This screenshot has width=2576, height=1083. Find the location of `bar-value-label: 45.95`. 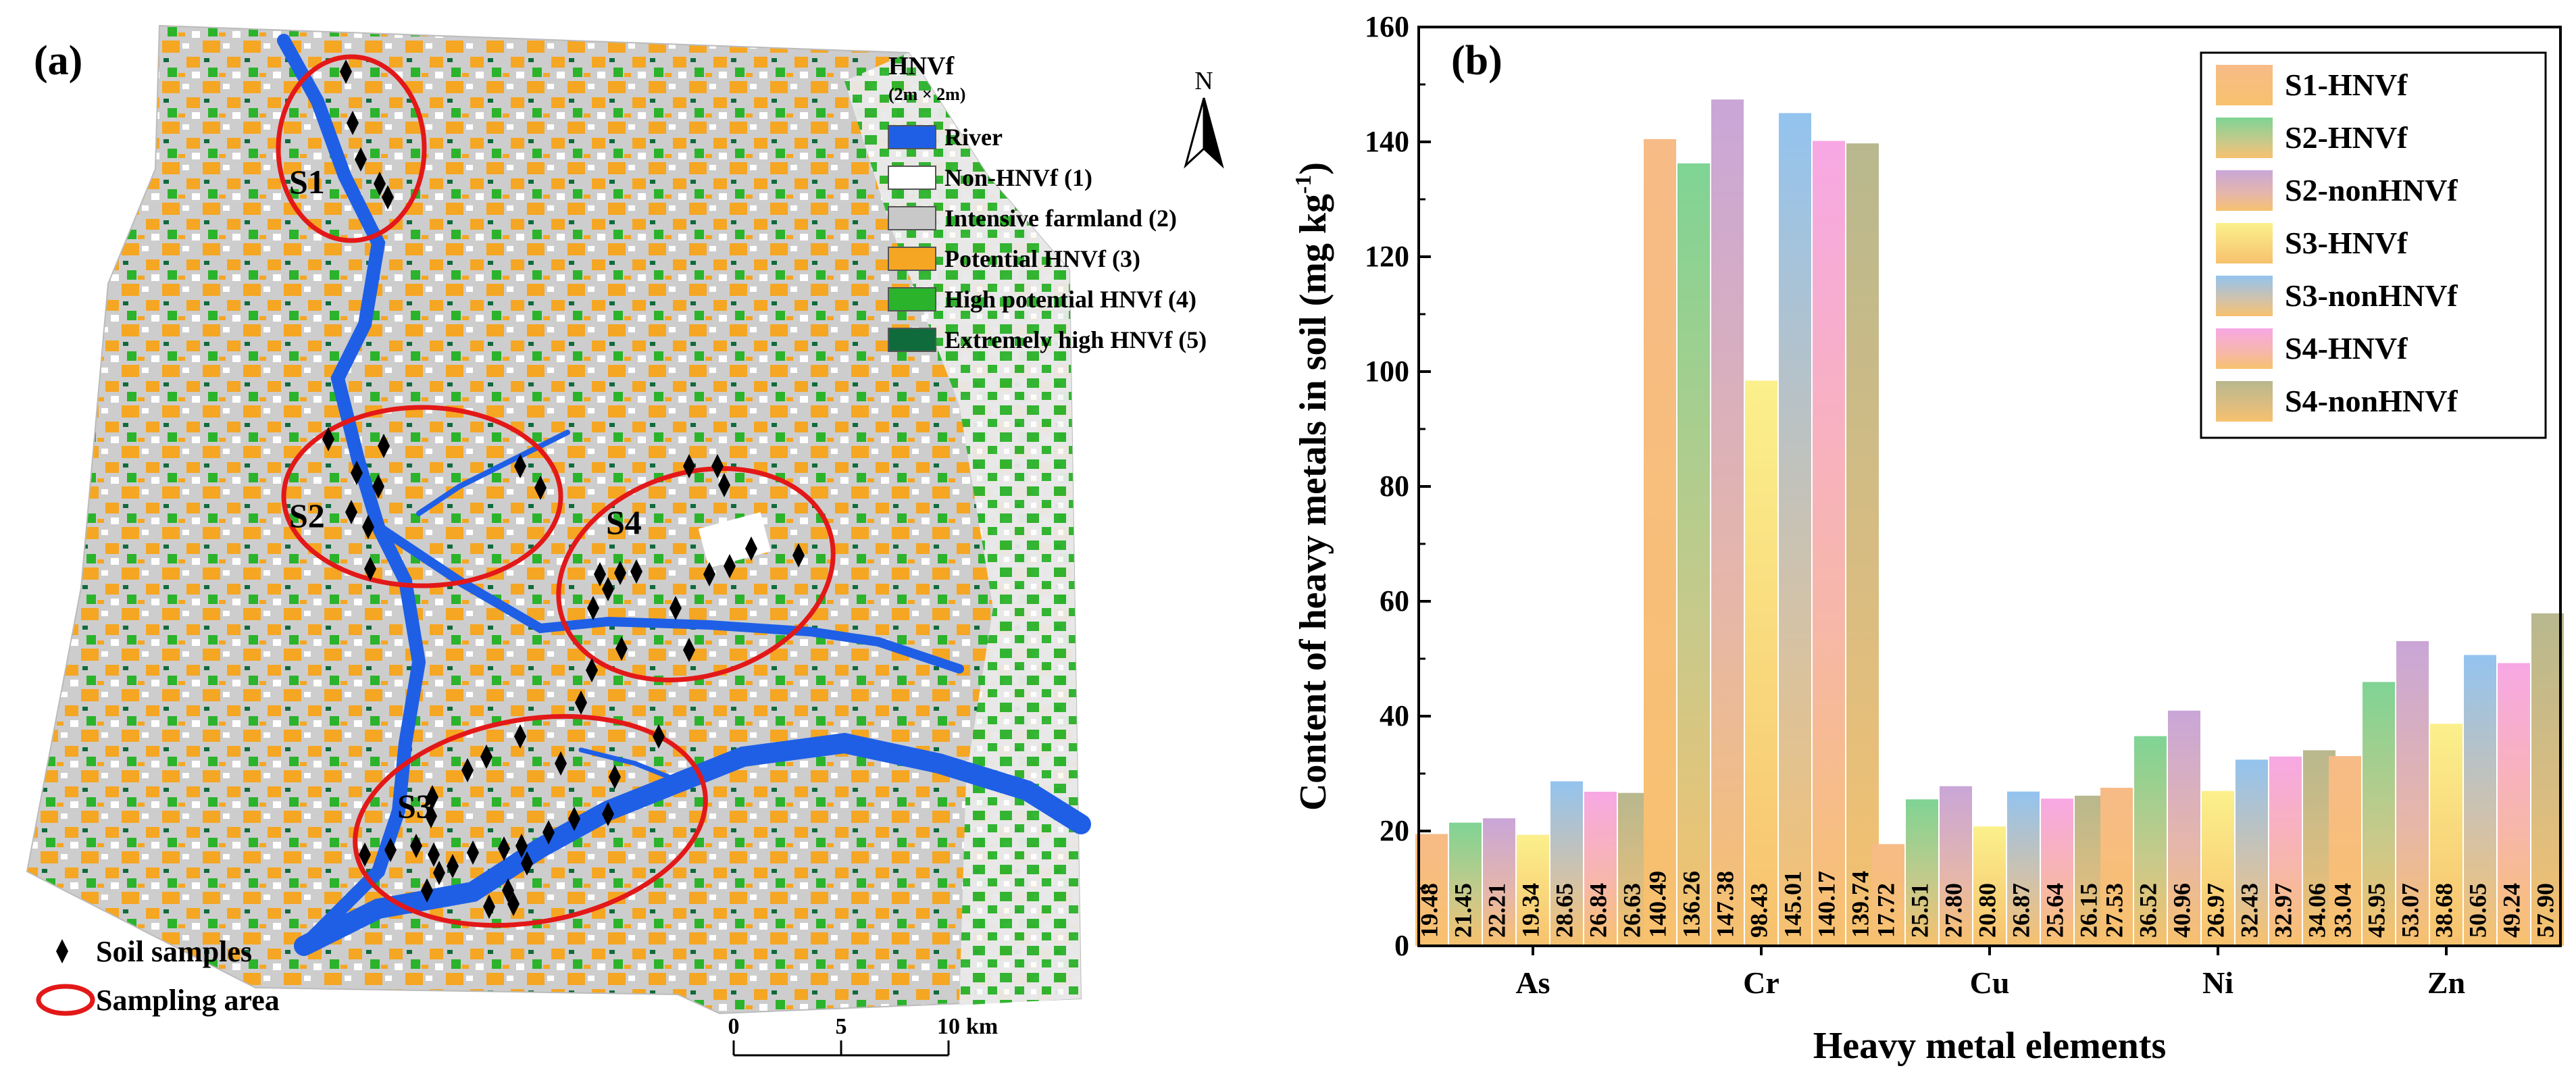

bar-value-label: 45.95 is located at coordinates (2376, 910).